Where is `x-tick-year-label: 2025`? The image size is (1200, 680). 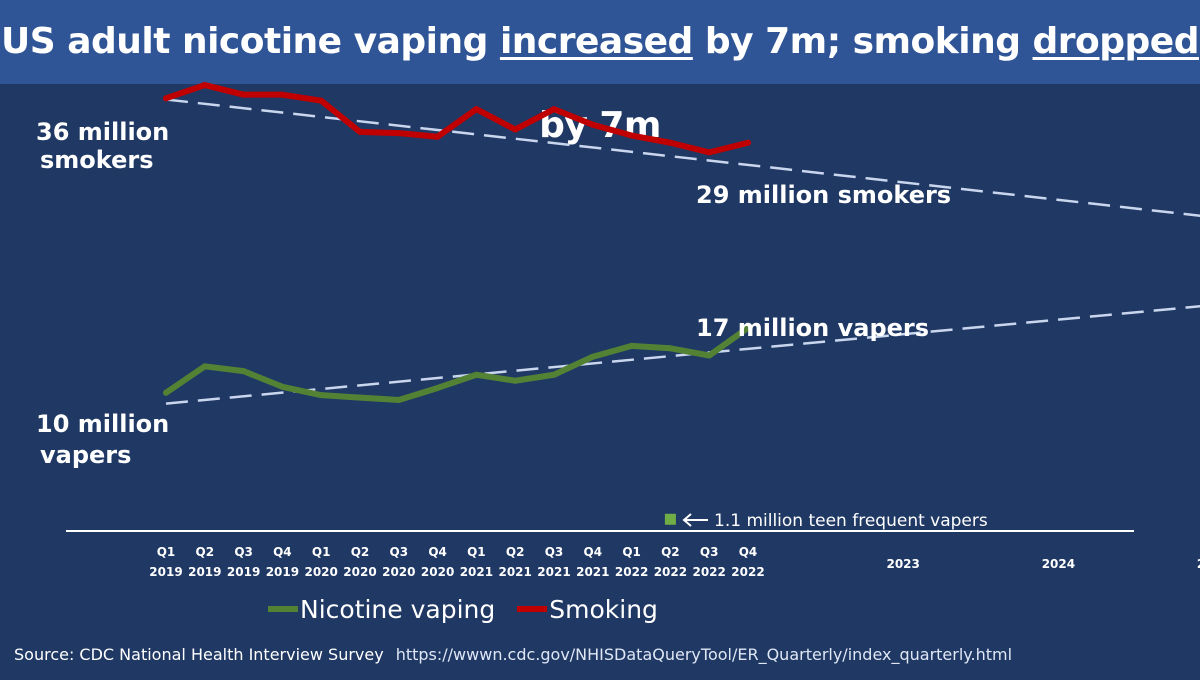
x-tick-year-label: 2025 is located at coordinates (1198, 564).